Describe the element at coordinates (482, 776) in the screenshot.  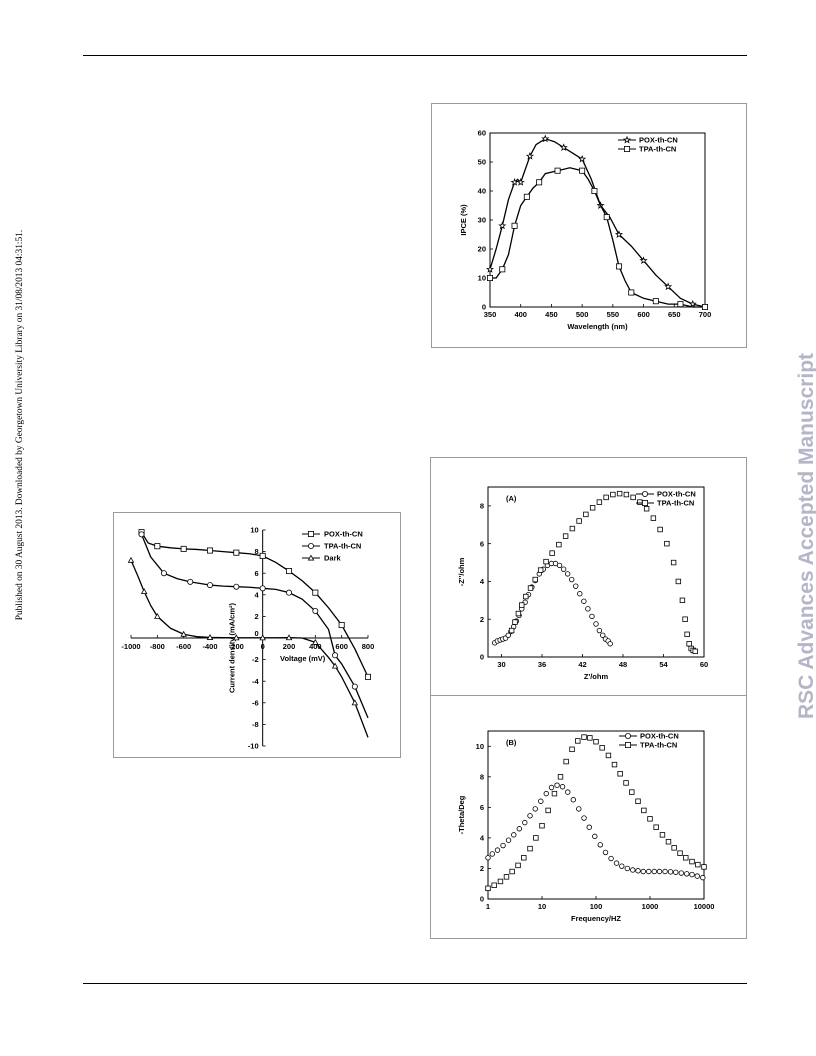
I see `y-tick-label: 8` at that location.